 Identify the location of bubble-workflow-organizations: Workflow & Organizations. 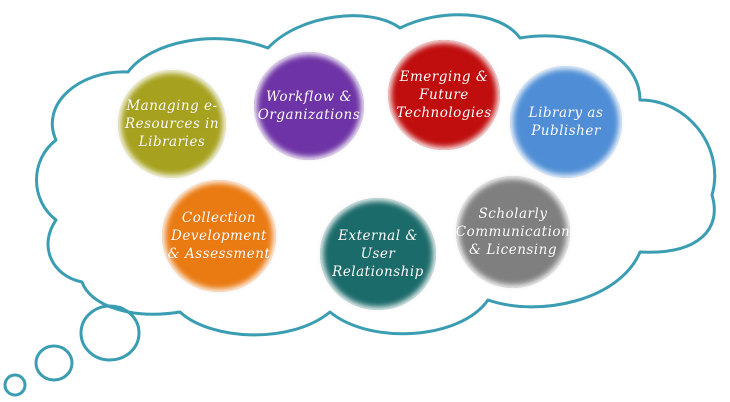
(309, 106).